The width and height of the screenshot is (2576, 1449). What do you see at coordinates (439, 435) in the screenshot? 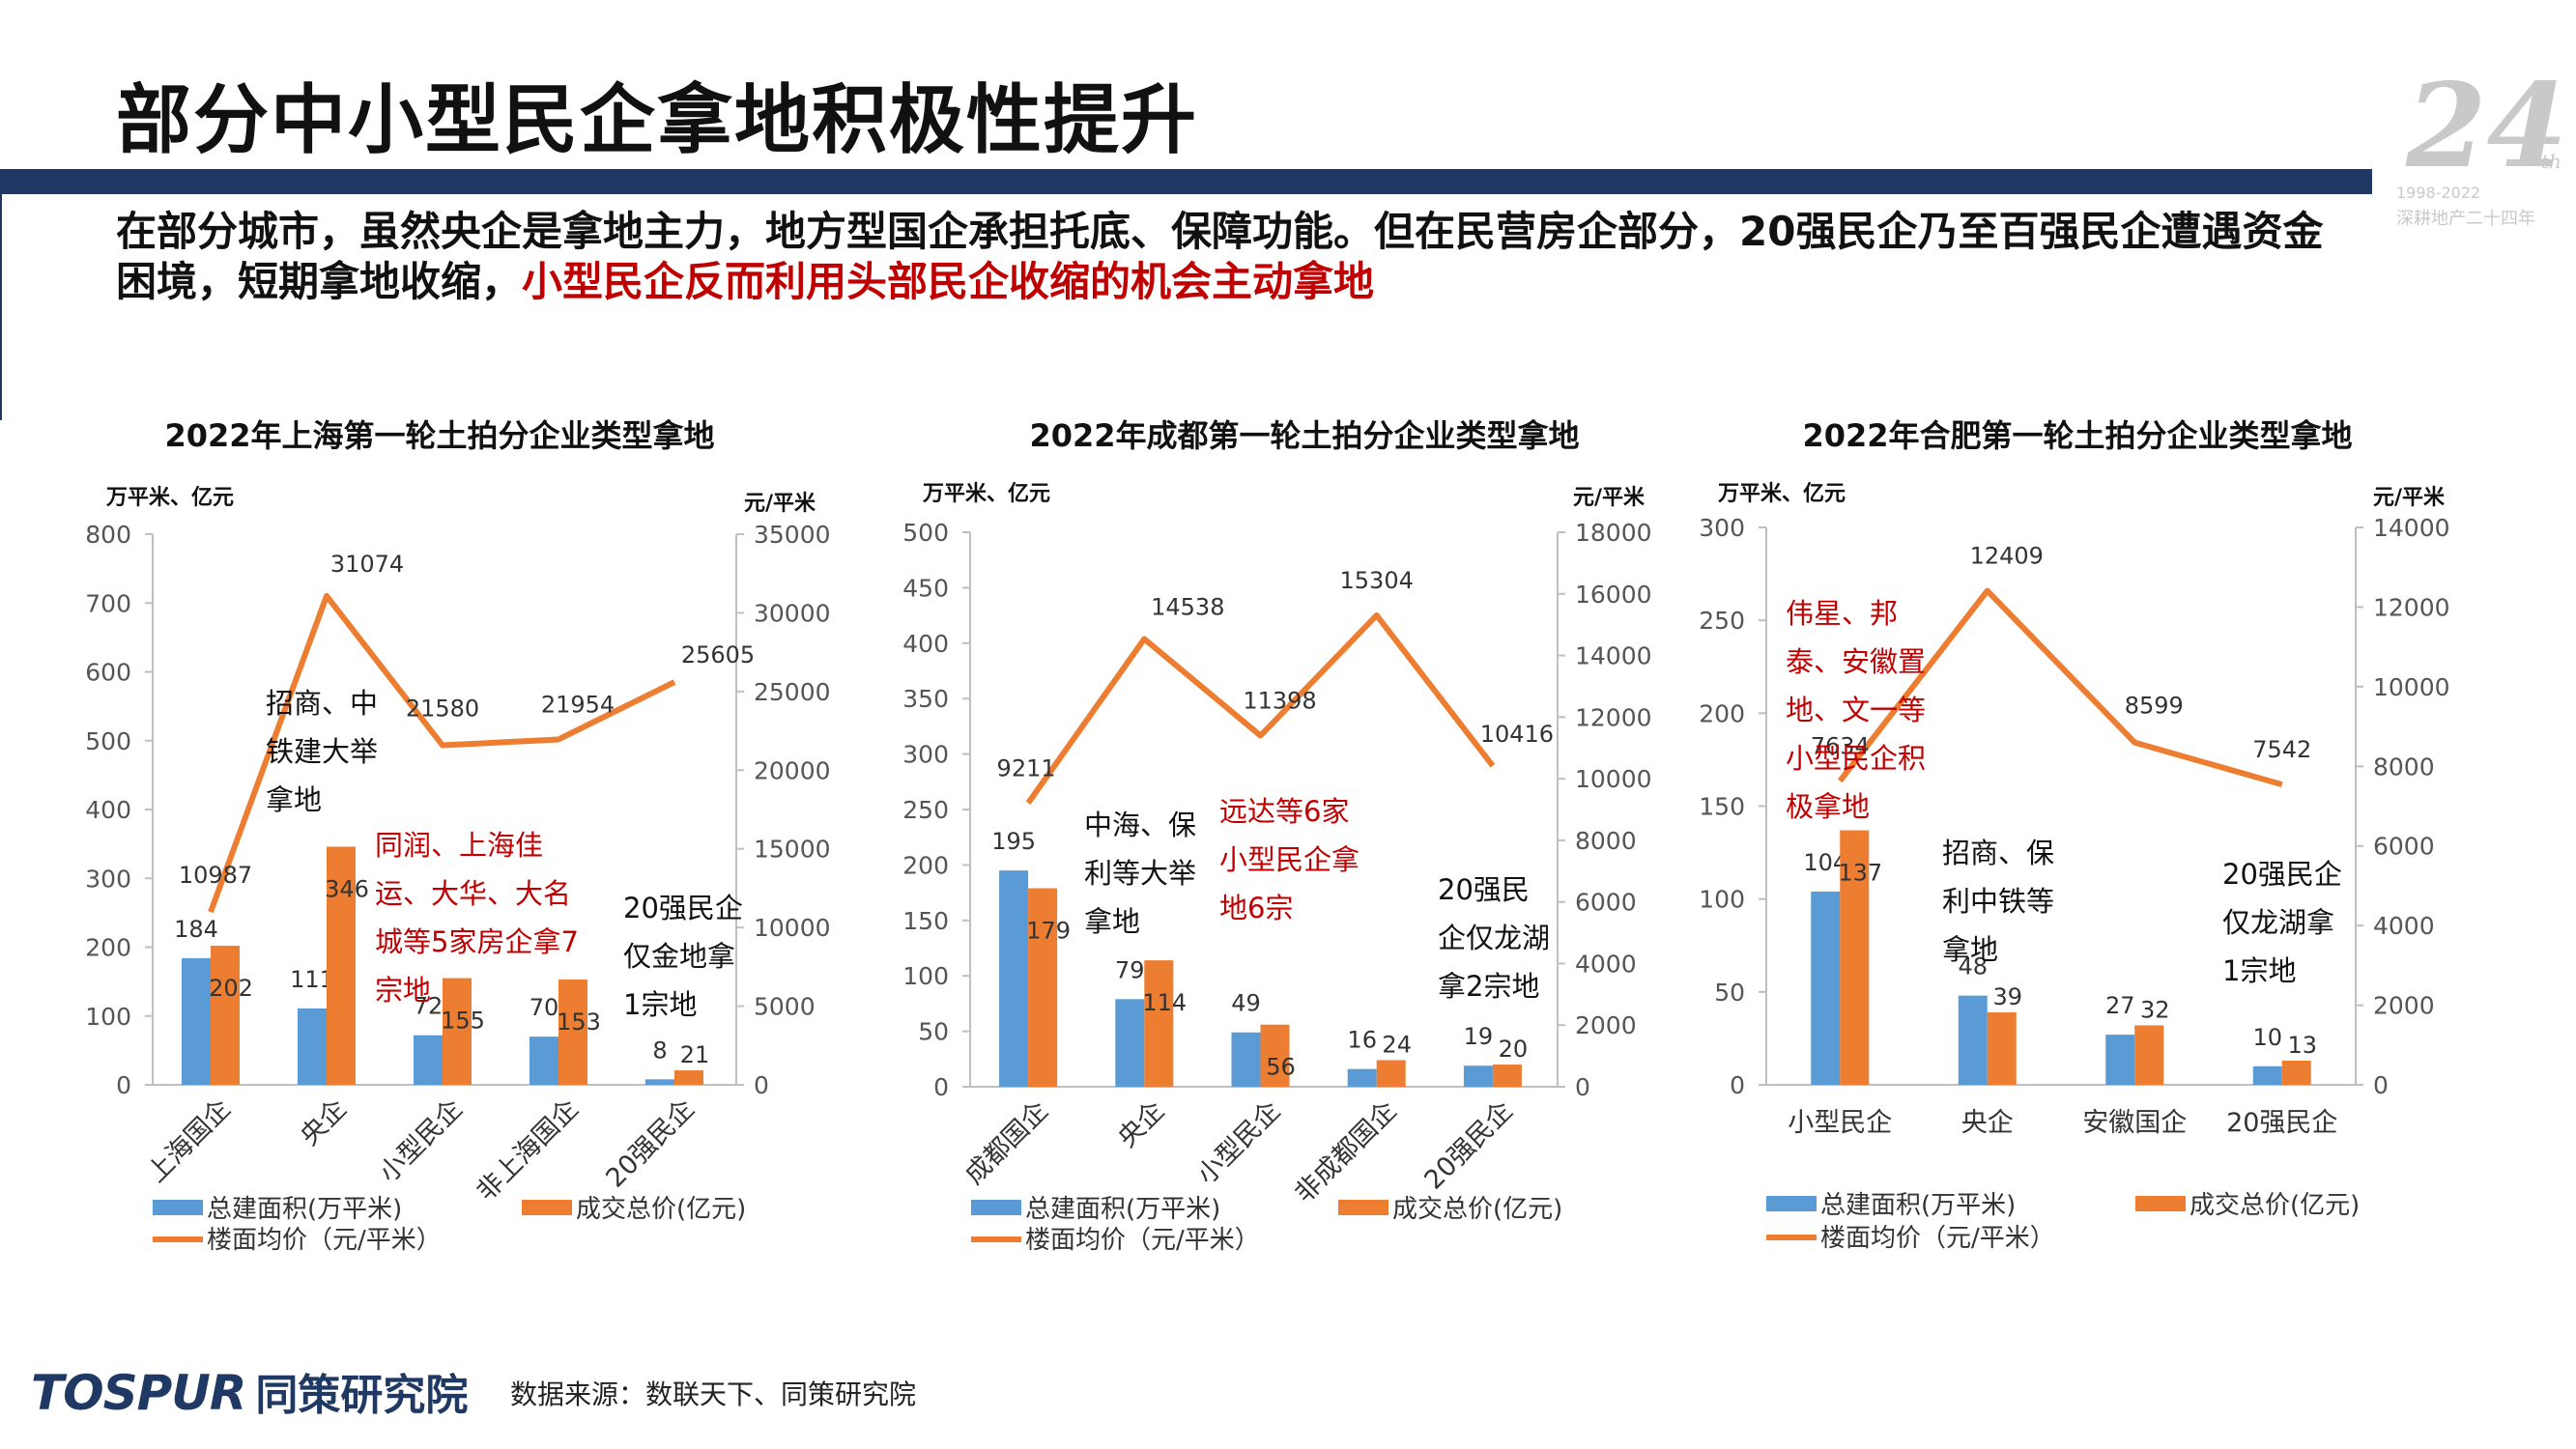
I see `chart-title: 2022年上海第一轮土拍分企业类型拿地` at bounding box center [439, 435].